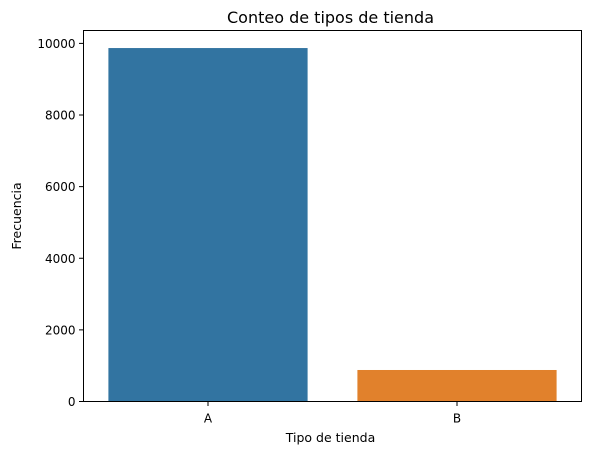  I want to click on chart-title: Conteo de tipos de tienda, so click(330, 17).